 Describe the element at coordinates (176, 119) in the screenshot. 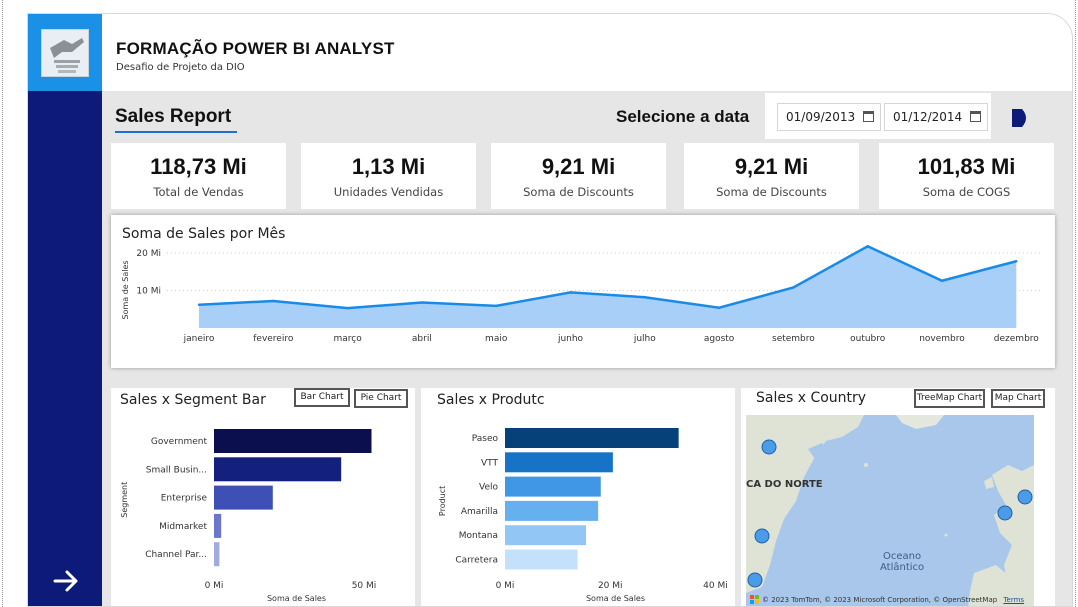

I see `report-title: Sales Report` at that location.